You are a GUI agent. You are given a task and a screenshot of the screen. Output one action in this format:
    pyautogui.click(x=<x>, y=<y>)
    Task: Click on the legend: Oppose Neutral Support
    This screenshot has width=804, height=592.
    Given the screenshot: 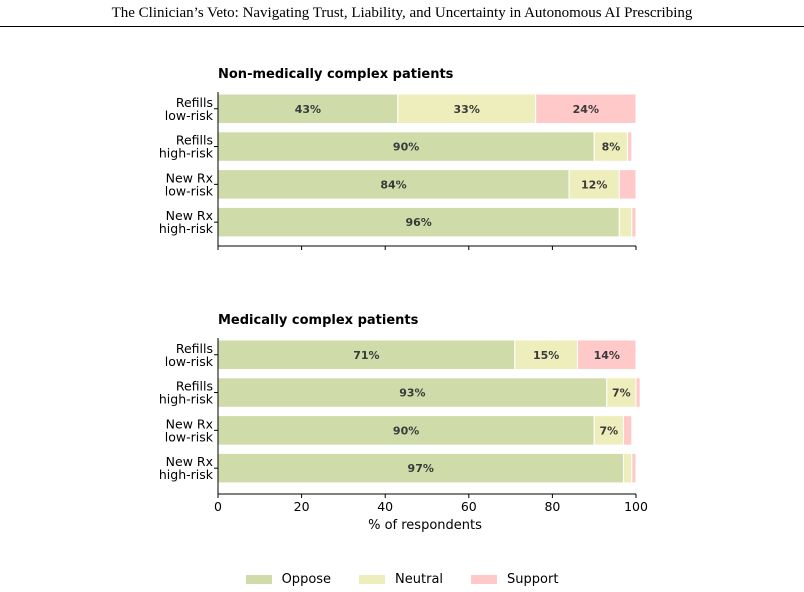 What is the action you would take?
    pyautogui.click(x=402, y=579)
    